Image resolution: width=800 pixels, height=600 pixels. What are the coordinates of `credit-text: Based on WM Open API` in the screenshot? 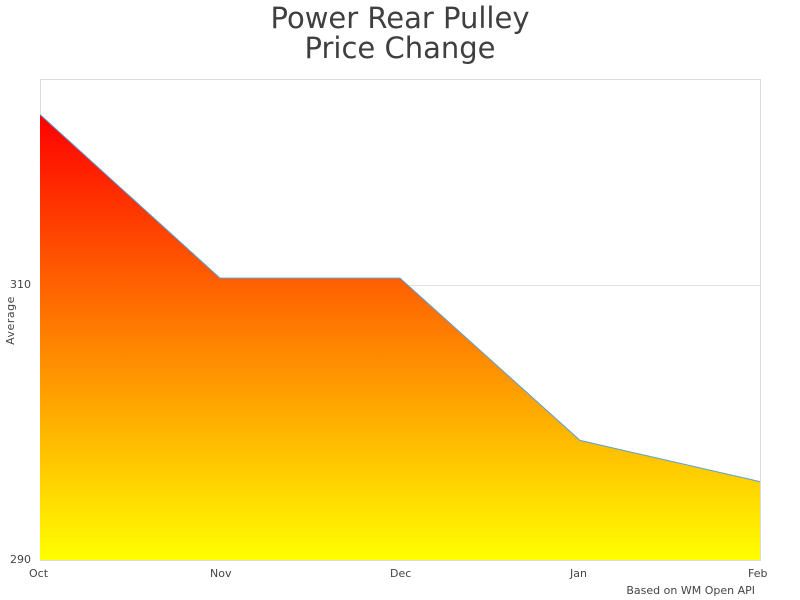 It's located at (690, 590).